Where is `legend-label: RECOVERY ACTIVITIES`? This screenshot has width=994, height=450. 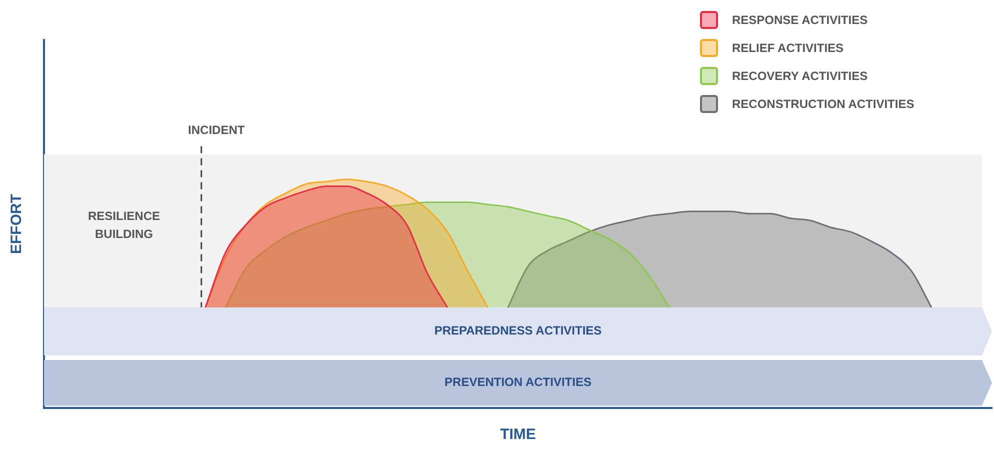 legend-label: RECOVERY ACTIVITIES is located at coordinates (800, 76).